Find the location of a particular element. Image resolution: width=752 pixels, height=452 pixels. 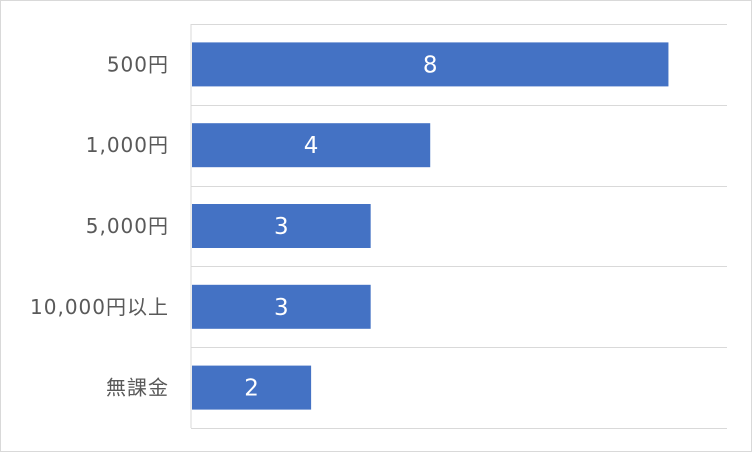

data-label: 4 is located at coordinates (311, 146).